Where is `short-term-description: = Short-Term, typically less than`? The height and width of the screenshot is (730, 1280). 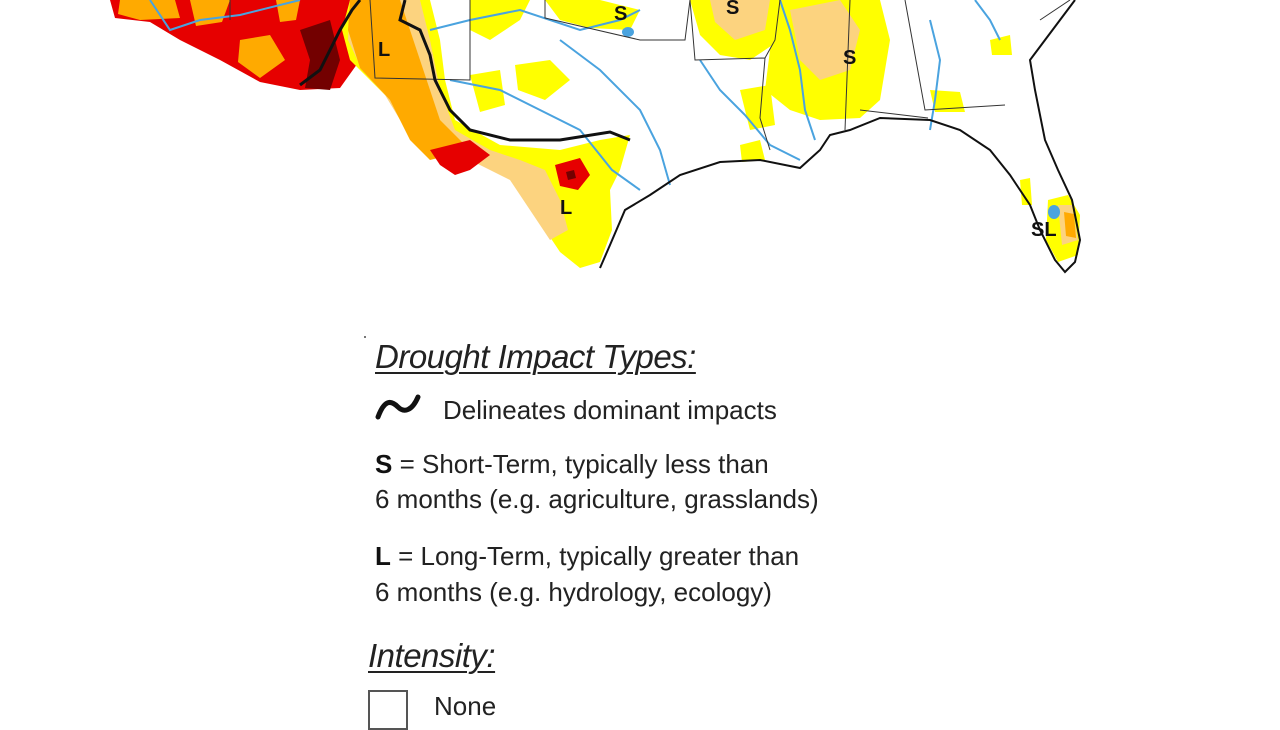
short-term-description: = Short-Term, typically less than is located at coordinates (580, 464).